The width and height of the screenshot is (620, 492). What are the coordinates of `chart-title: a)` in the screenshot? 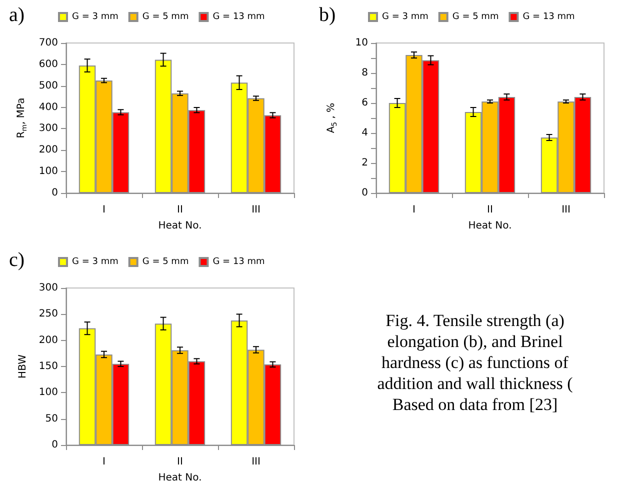 It's located at (17, 15).